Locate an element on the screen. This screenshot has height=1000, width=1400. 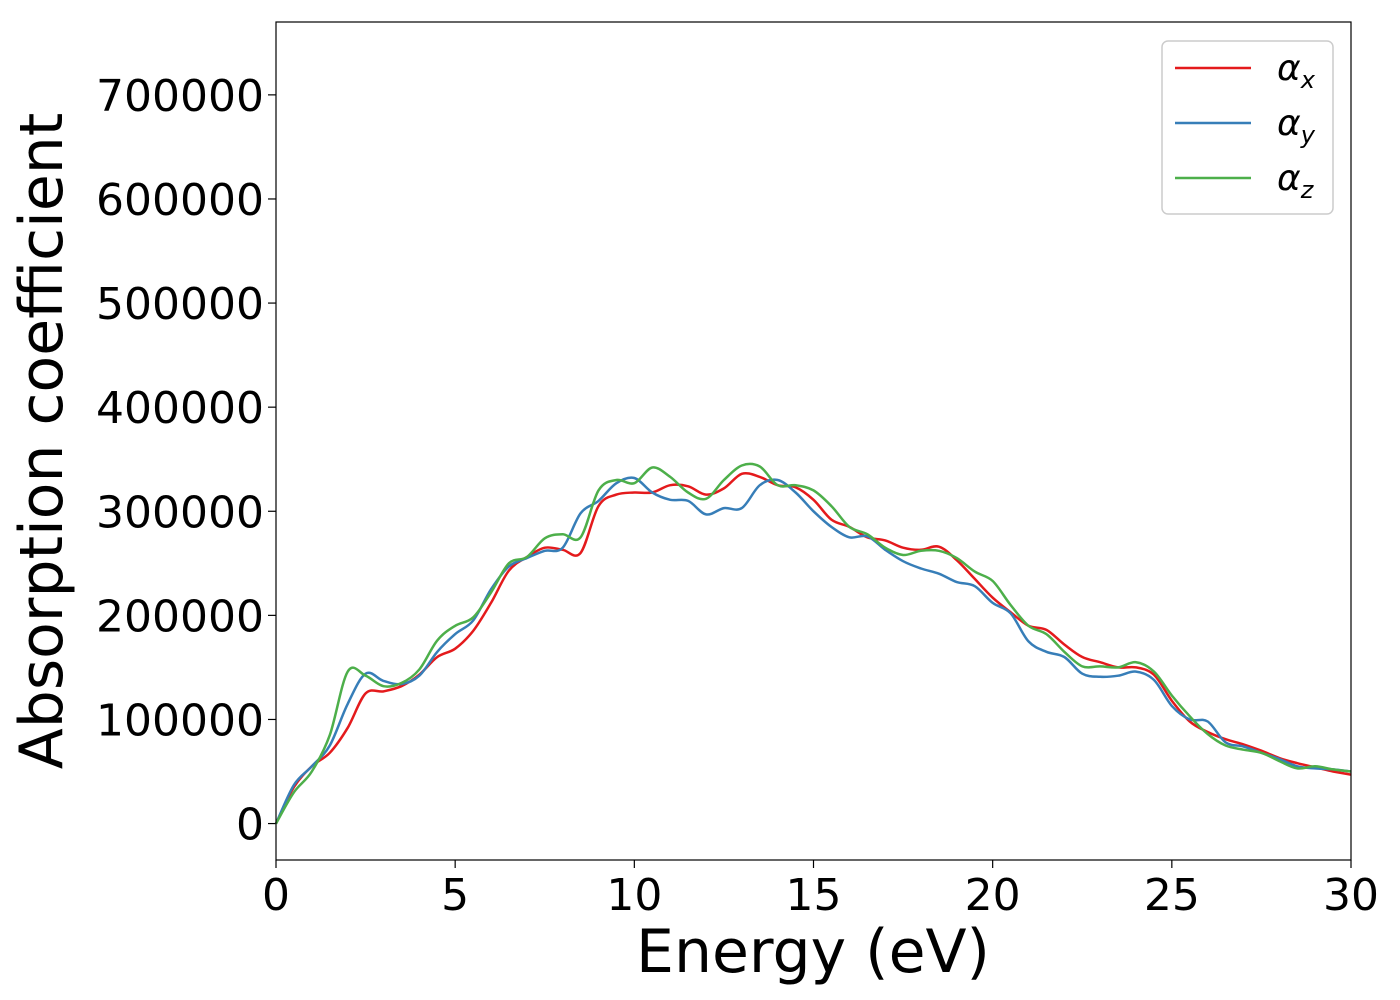
x-tick-label: 10 is located at coordinates (634, 895).